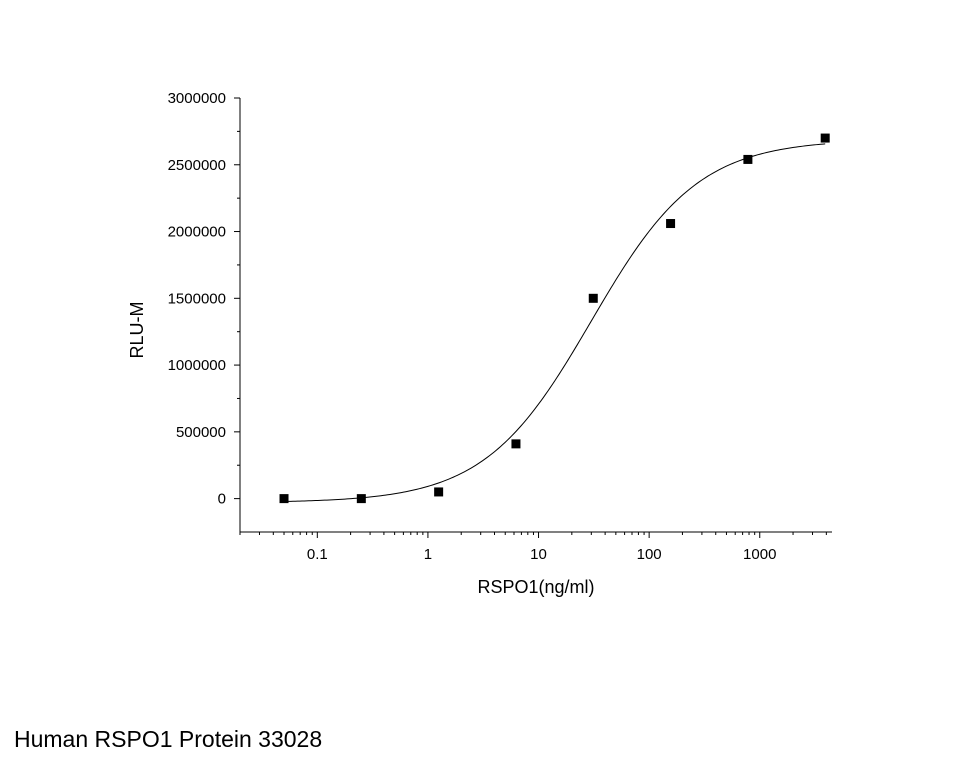 Image resolution: width=960 pixels, height=768 pixels. What do you see at coordinates (197, 98) in the screenshot?
I see `y-tick-label: 3000000` at bounding box center [197, 98].